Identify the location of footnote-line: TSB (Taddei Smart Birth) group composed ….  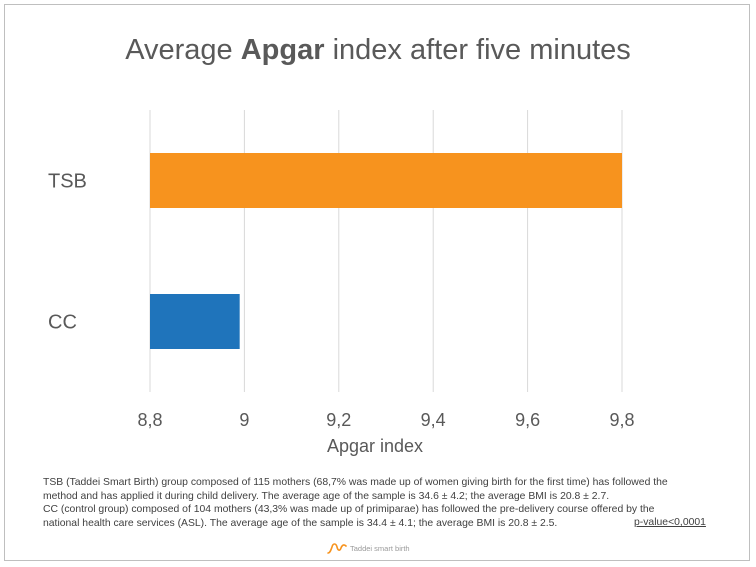
(355, 482).